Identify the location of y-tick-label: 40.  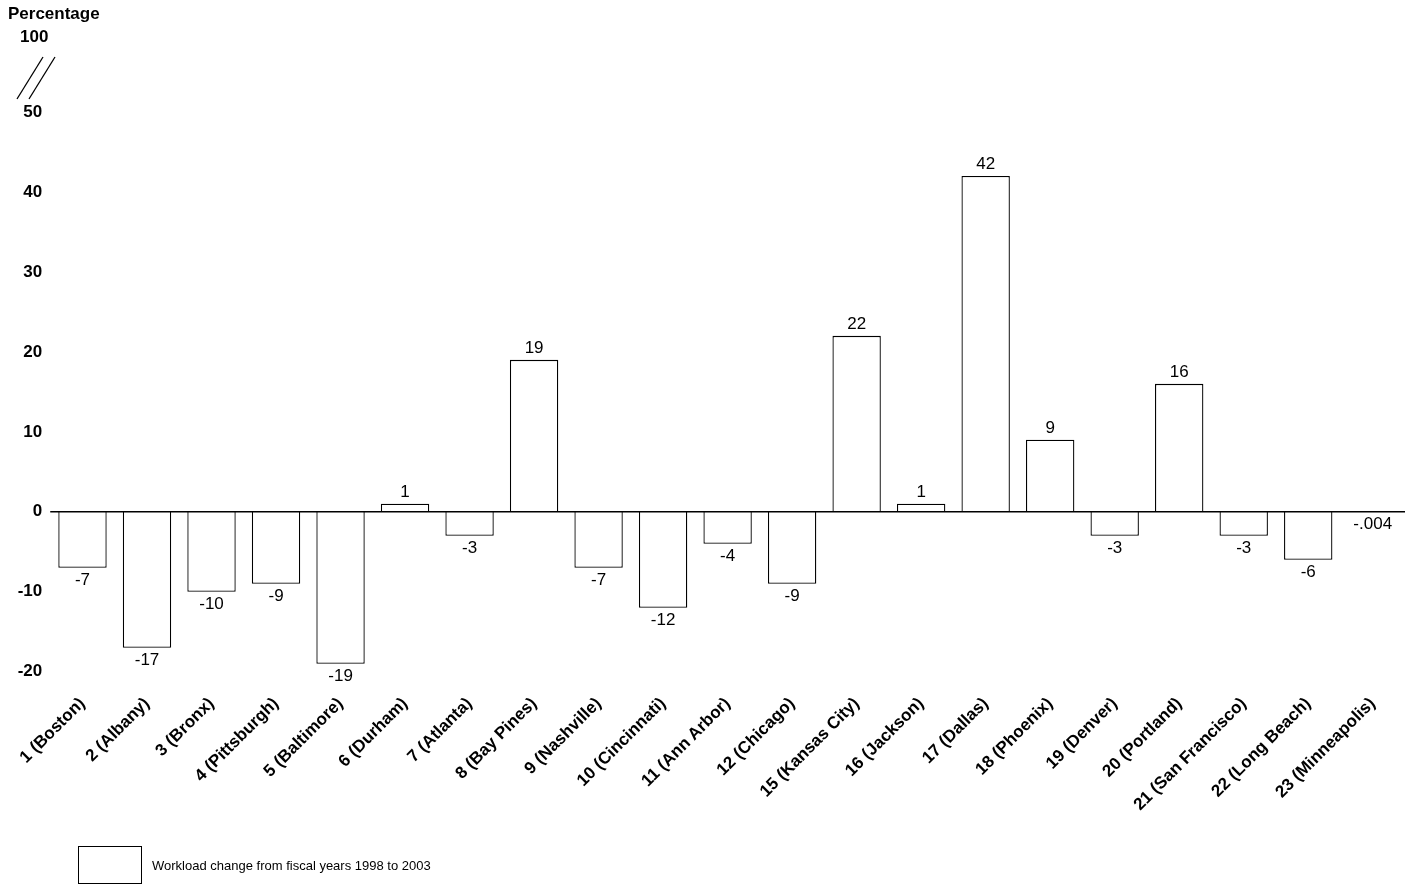
(33, 191).